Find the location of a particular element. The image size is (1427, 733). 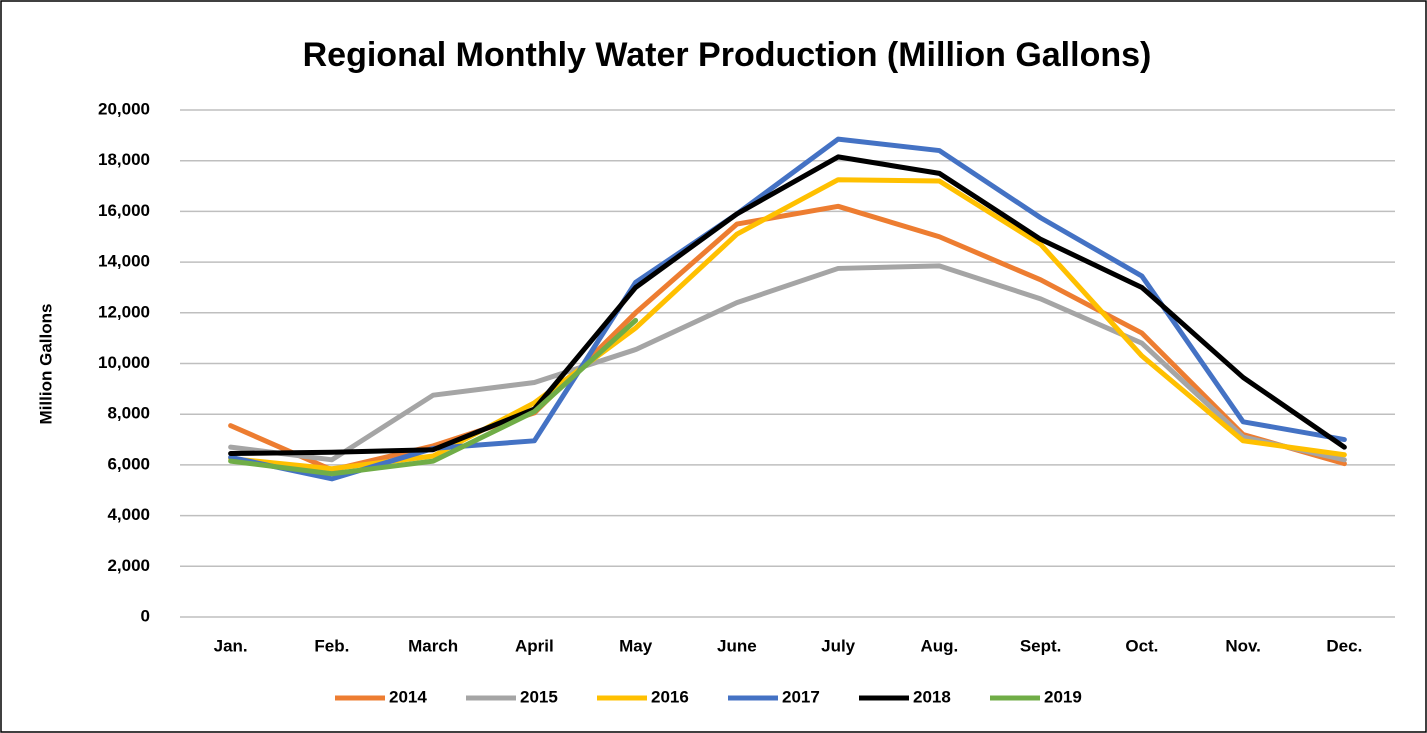

y-tick-label: 0 is located at coordinates (145, 615).